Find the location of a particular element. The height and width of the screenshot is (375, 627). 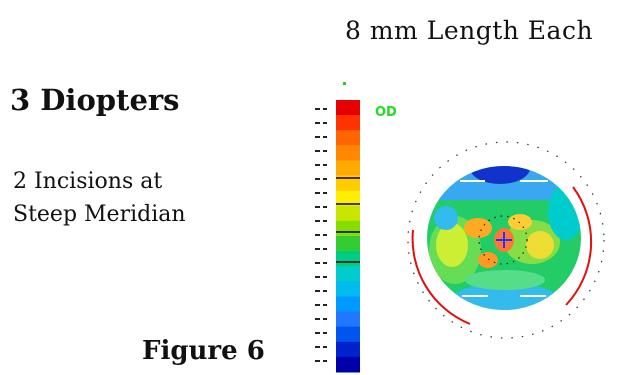

red-arc-left is located at coordinates (441, 277).